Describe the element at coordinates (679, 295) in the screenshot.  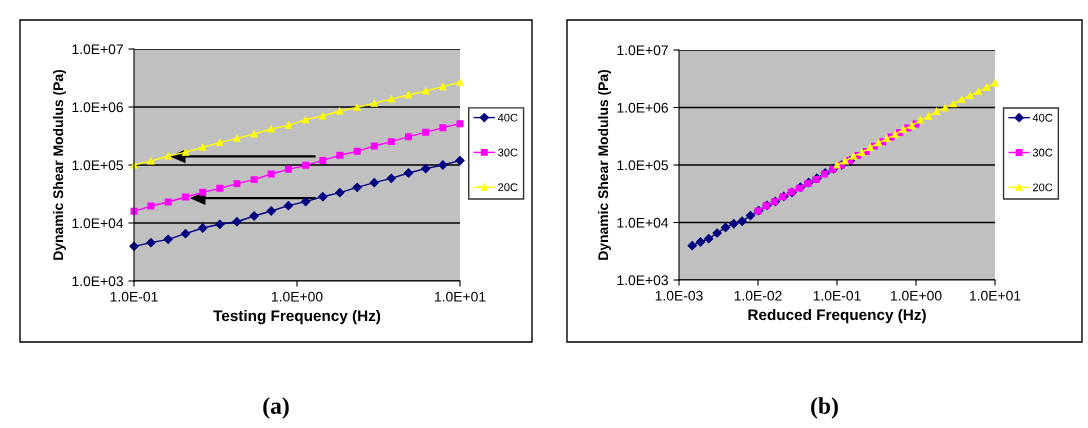
I see `x-tick-label: 1.0E-03` at that location.